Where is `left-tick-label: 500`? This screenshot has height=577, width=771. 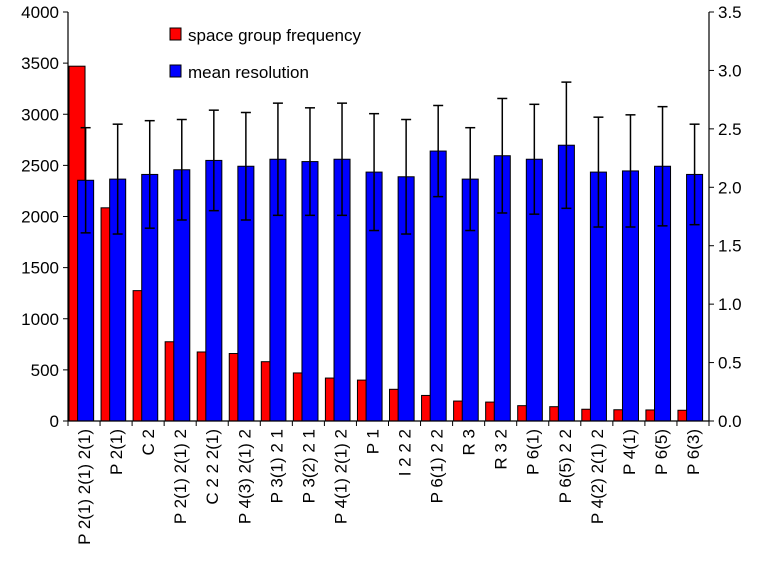 left-tick-label: 500 is located at coordinates (45, 370).